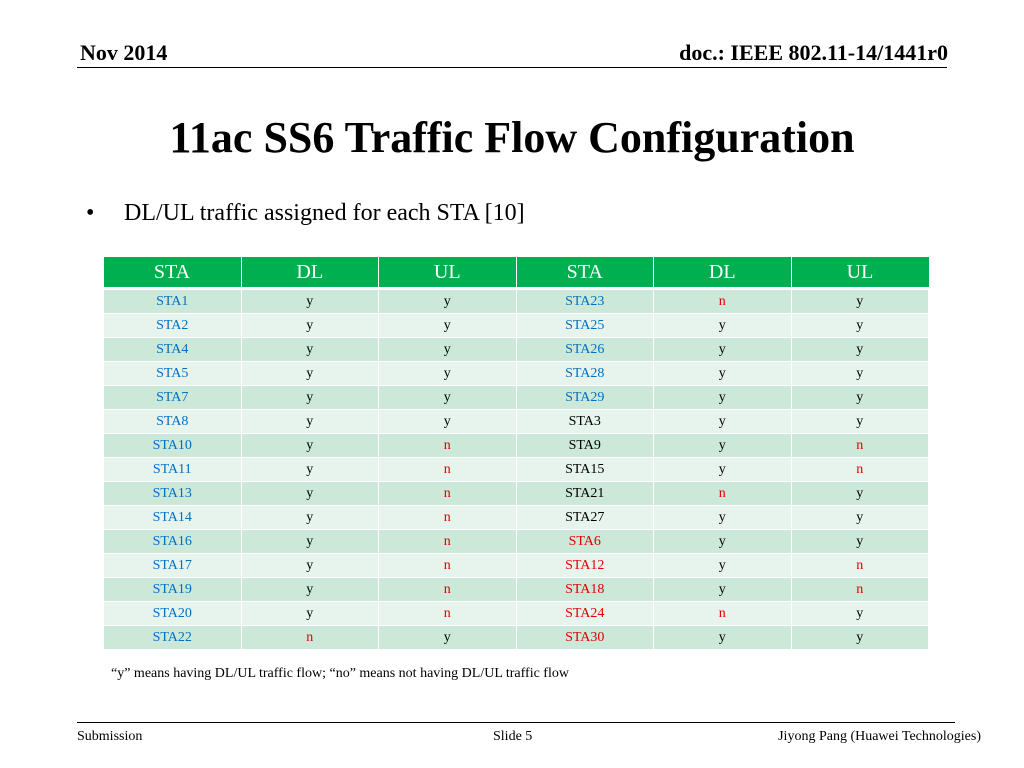 The image size is (1024, 768). What do you see at coordinates (584, 541) in the screenshot?
I see `table-cell: STA6` at bounding box center [584, 541].